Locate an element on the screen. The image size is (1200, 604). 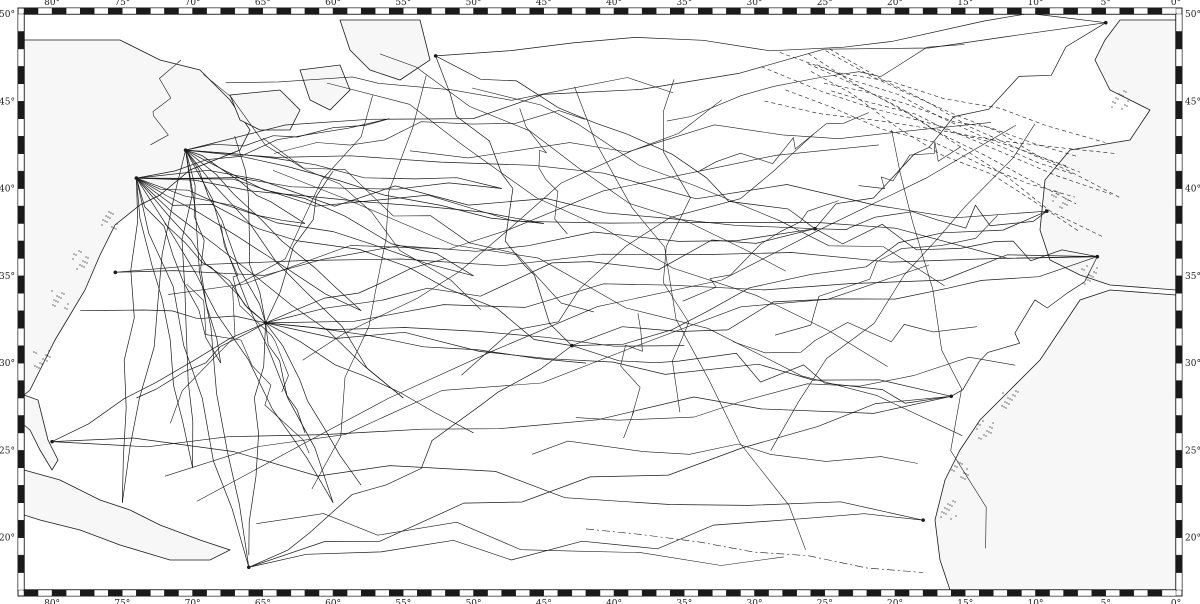
boston-hub-dot is located at coordinates (185, 150).